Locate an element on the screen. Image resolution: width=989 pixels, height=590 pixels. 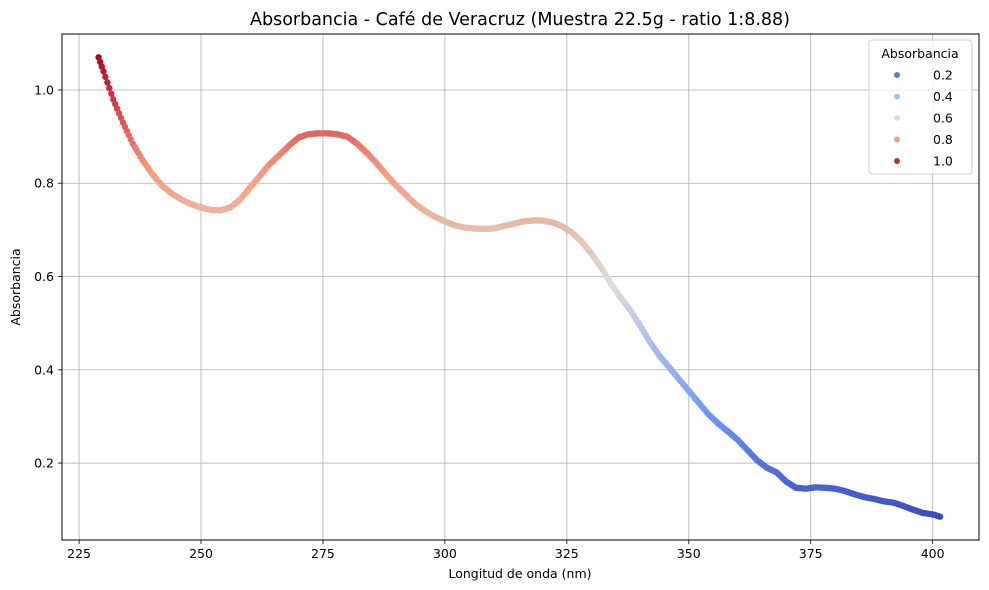
y-tick-label: 0.4 is located at coordinates (44, 369).